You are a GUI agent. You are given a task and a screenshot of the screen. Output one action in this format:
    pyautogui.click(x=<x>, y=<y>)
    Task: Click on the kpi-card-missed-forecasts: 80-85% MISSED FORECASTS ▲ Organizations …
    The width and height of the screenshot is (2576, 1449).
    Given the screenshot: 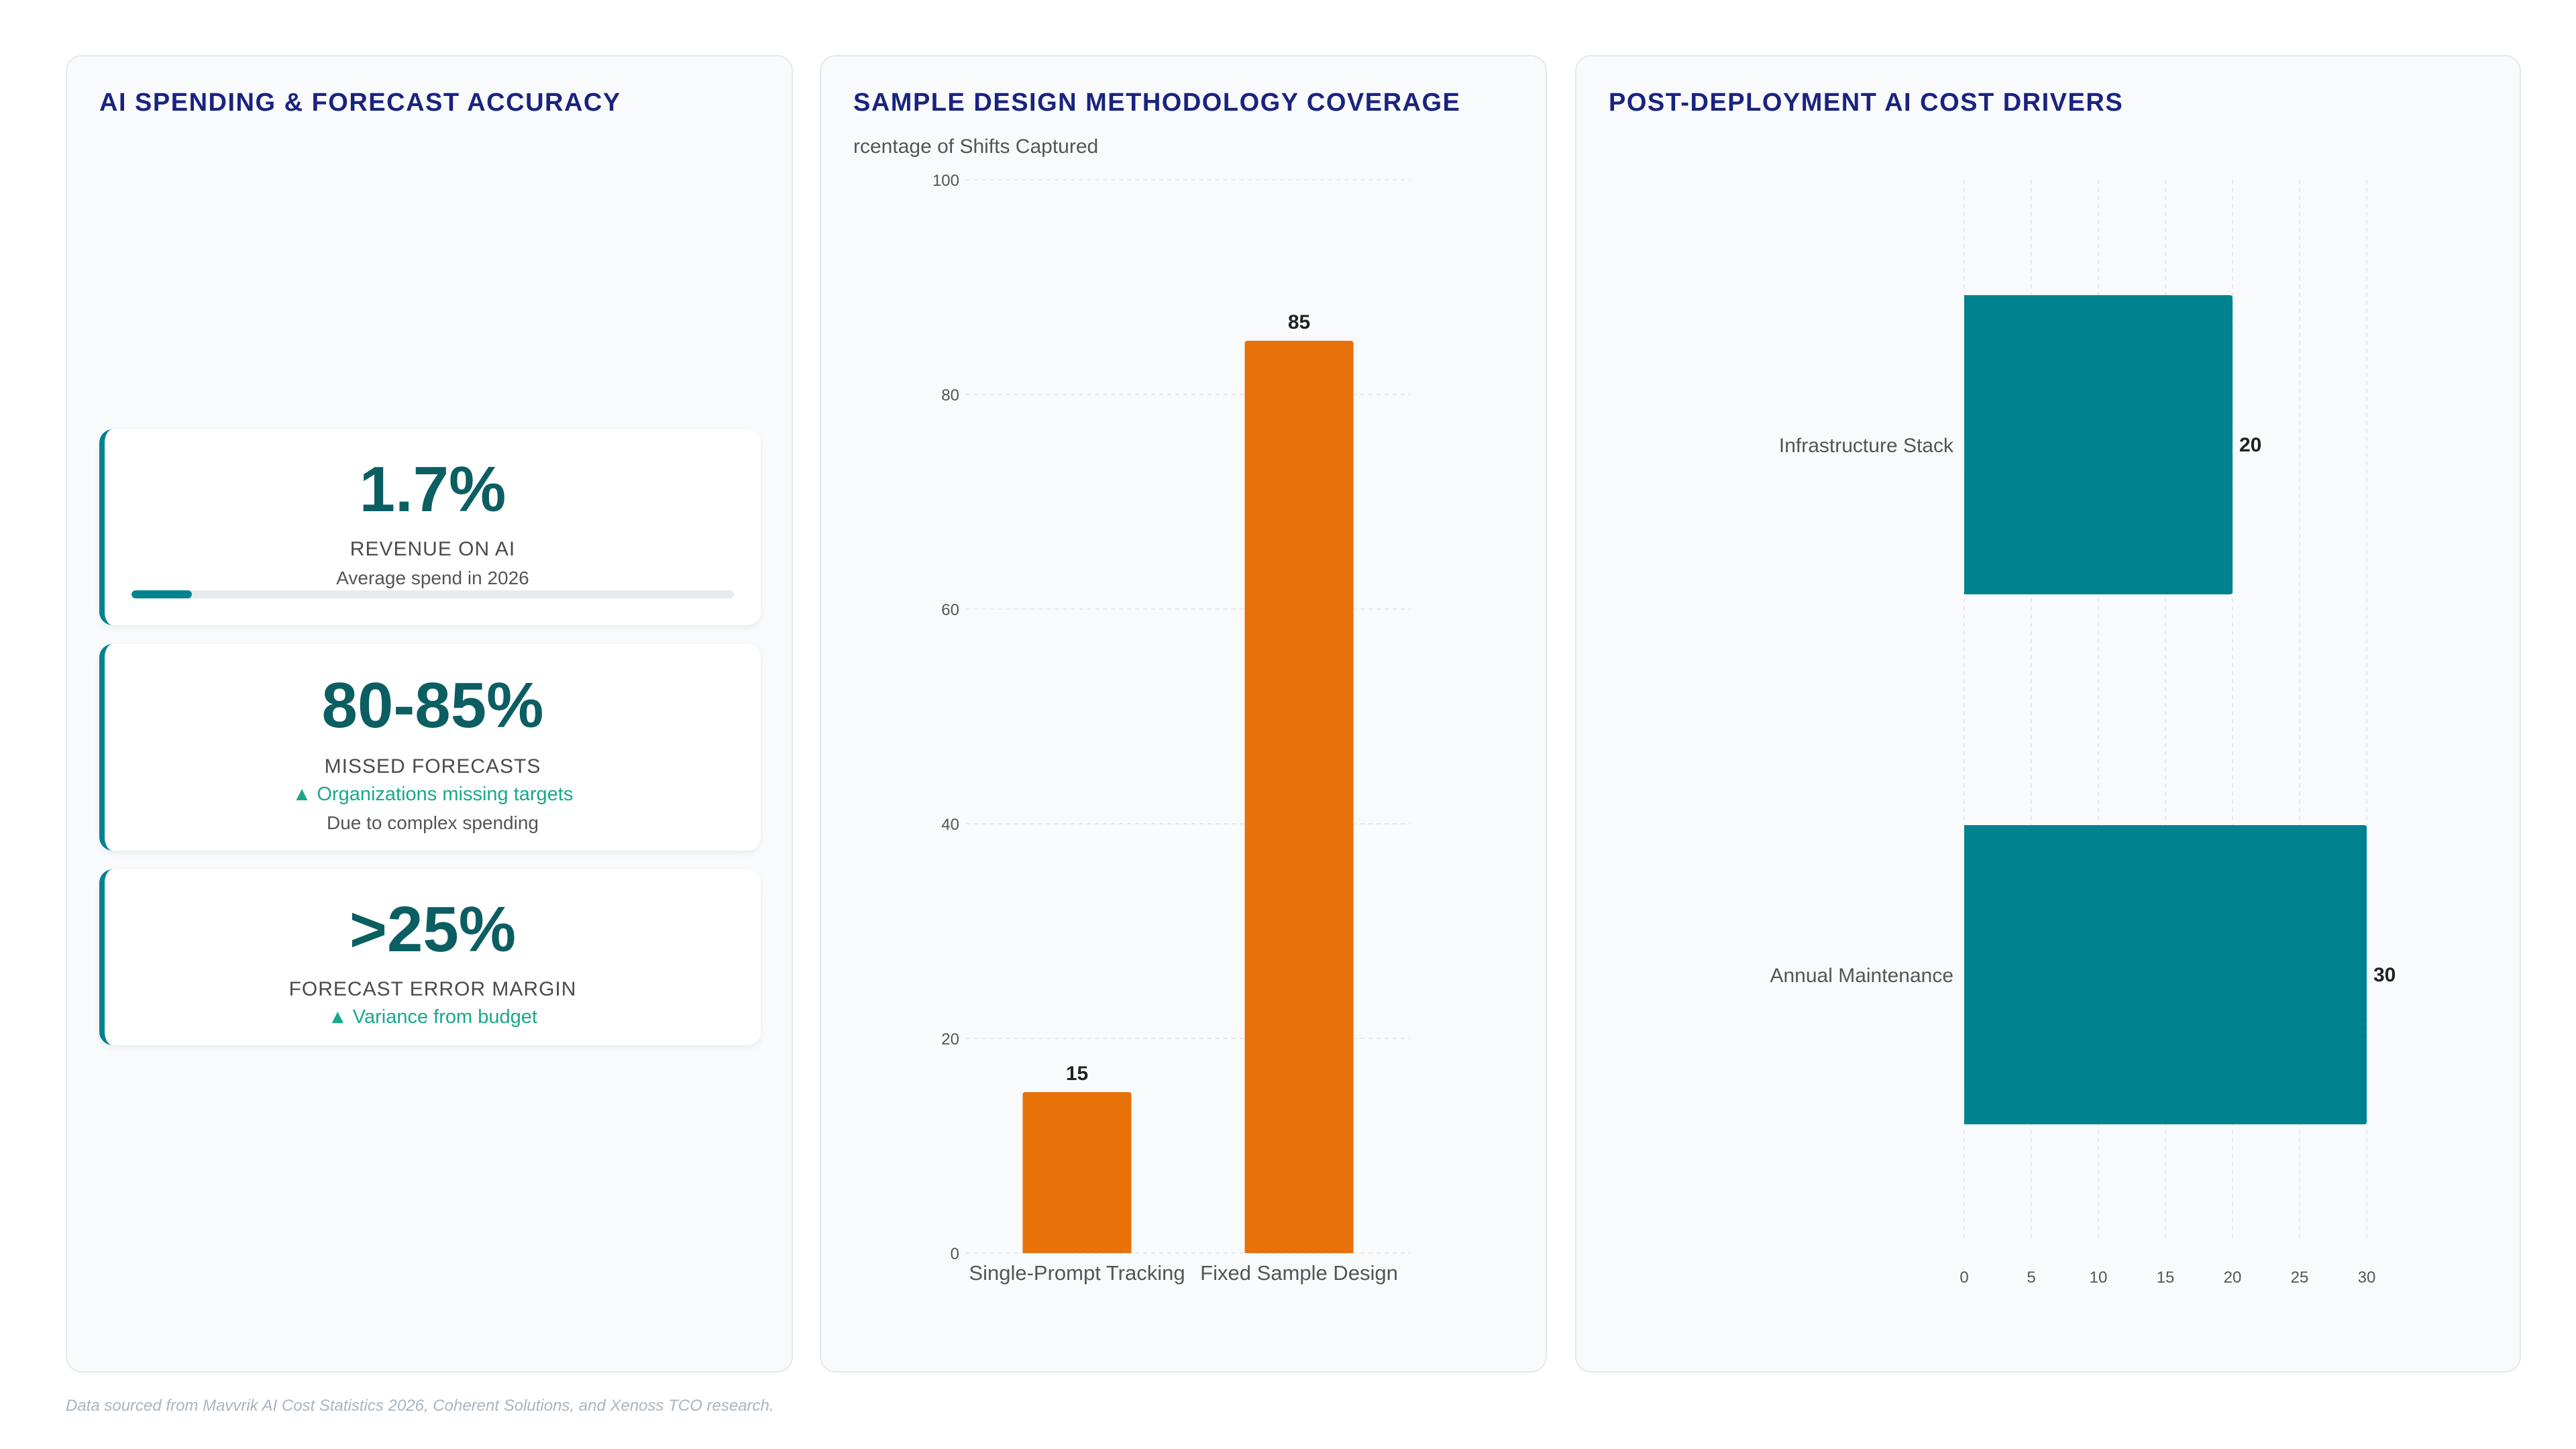 What is the action you would take?
    pyautogui.click(x=430, y=747)
    